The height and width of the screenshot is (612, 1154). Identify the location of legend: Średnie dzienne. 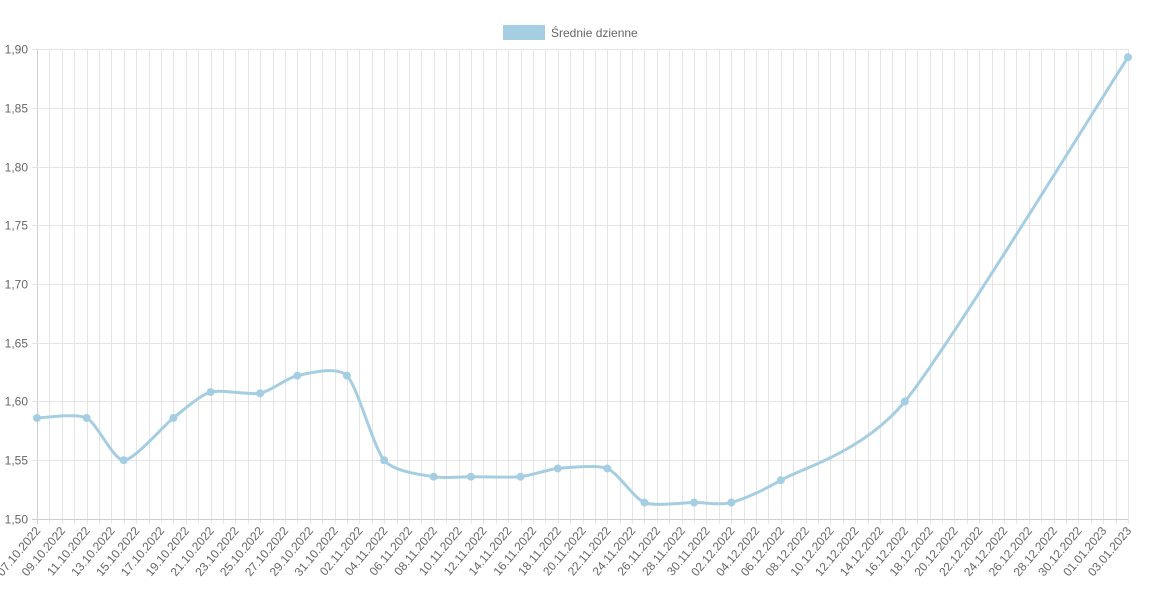
(570, 32).